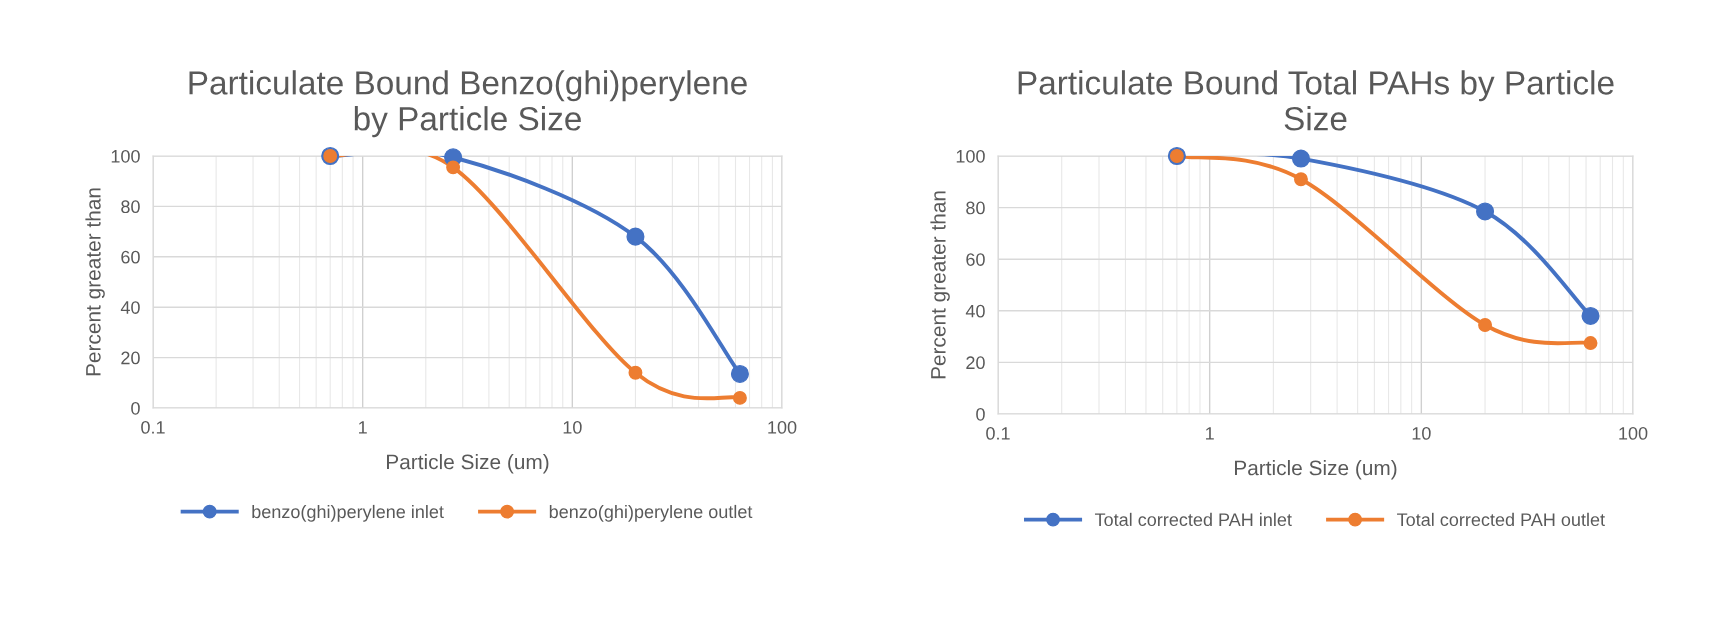 Image resolution: width=1716 pixels, height=626 pixels. Describe the element at coordinates (651, 513) in the screenshot. I see `legend-label: benzo(ghi)perylene outlet` at that location.